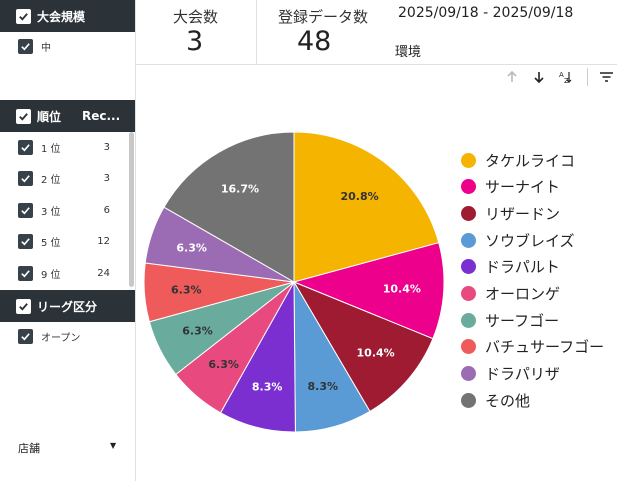 The image size is (617, 481). I want to click on rank-select-all-checkbox, so click(23, 116).